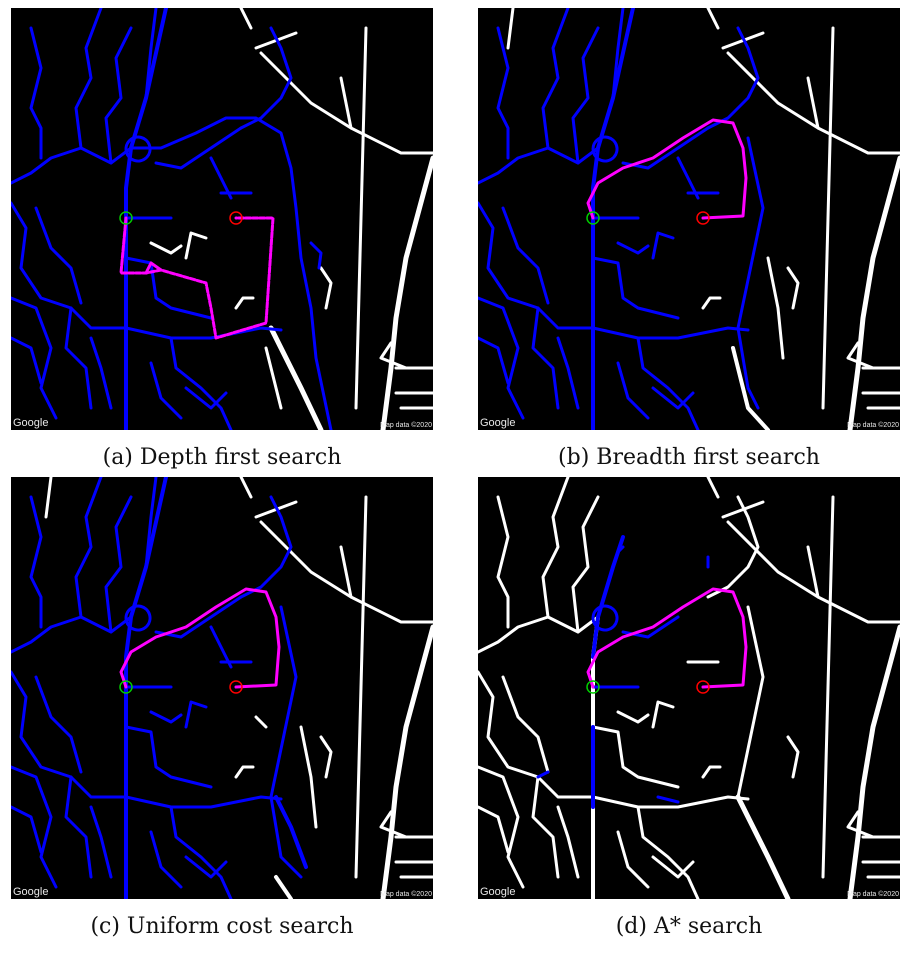 The image size is (908, 955). I want to click on caption-c: (c) Uniform cost search, so click(222, 926).